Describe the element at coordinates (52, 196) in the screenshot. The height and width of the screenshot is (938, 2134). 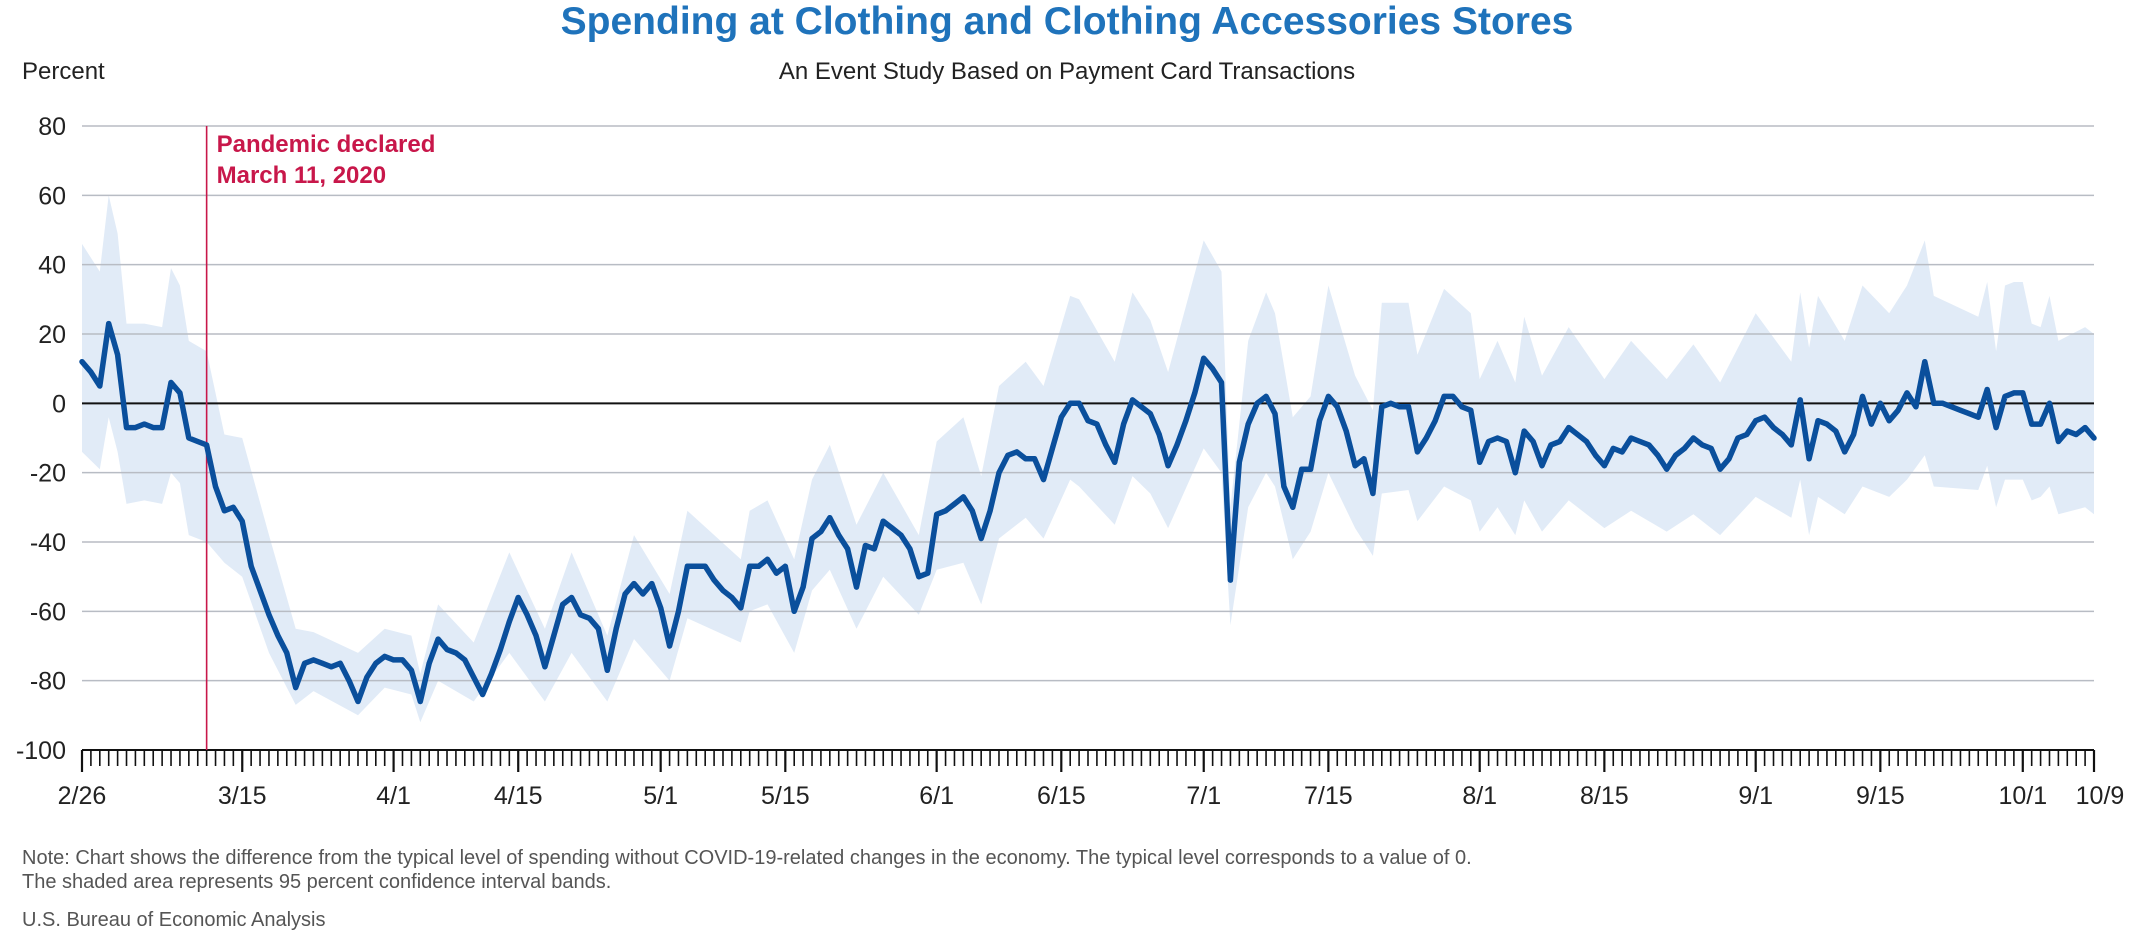
I see `y-tick-label: 60` at that location.